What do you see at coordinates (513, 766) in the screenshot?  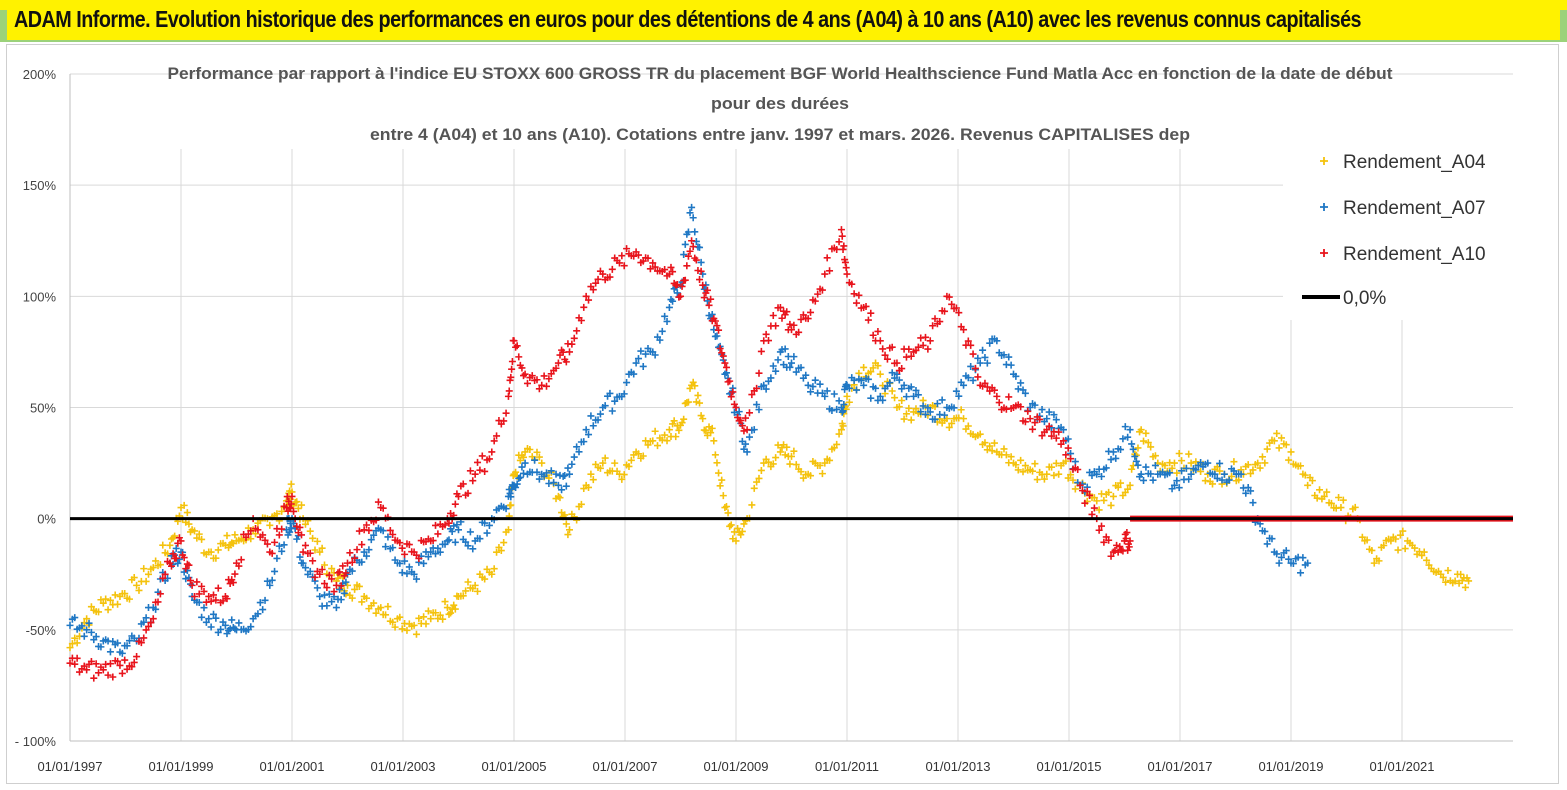 I see `x-tick-label: 01/01/2005` at bounding box center [513, 766].